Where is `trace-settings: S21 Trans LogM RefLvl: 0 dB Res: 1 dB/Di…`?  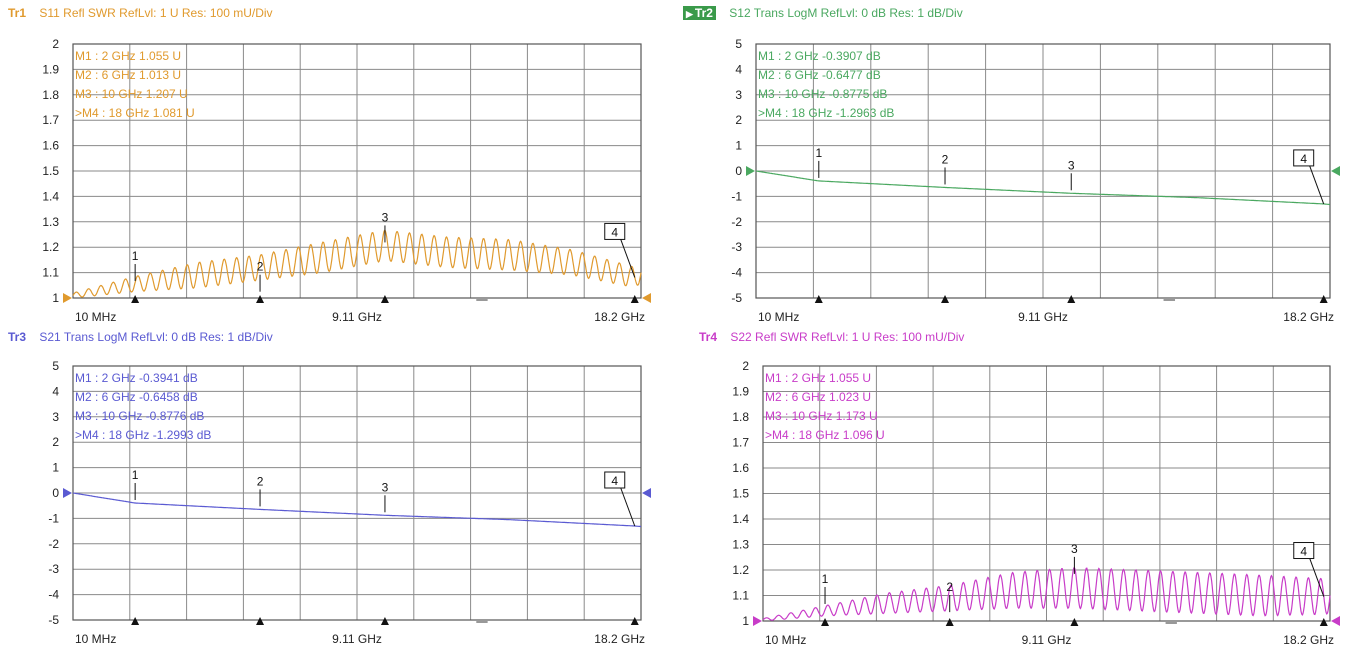
trace-settings: S21 Trans LogM RefLvl: 0 dB Res: 1 dB/Di… is located at coordinates (156, 337).